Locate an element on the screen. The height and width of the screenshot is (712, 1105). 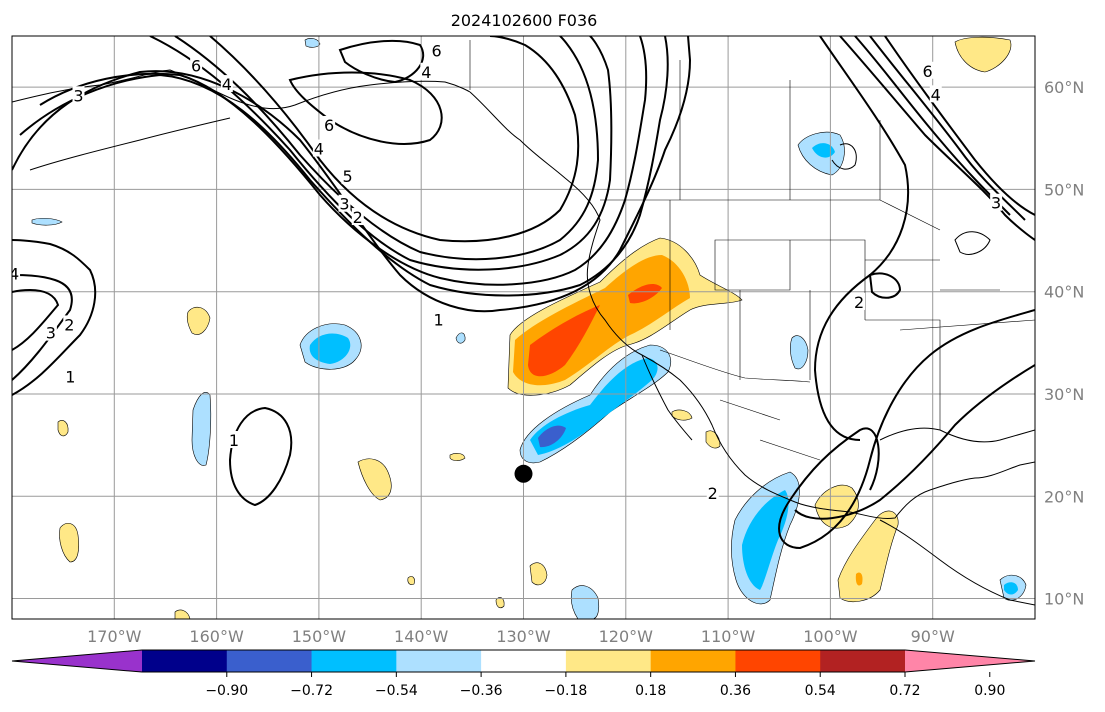
border-us-mexico is located at coordinates (735, 366).